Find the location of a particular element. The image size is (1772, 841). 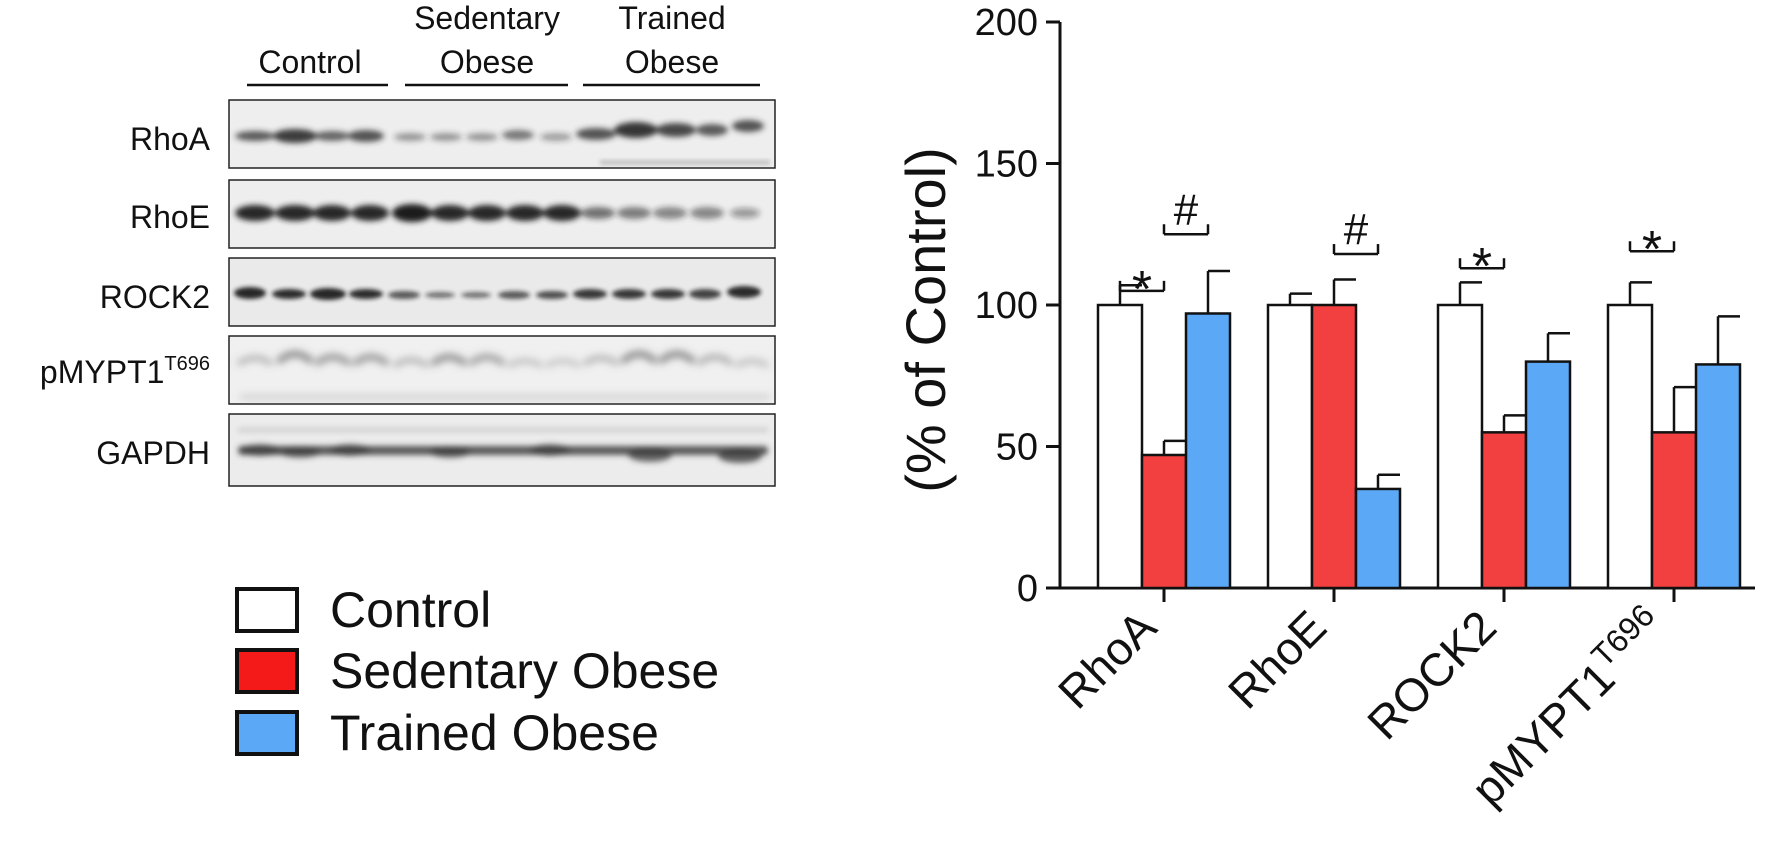

blot-strip-rock2 is located at coordinates (502, 292).